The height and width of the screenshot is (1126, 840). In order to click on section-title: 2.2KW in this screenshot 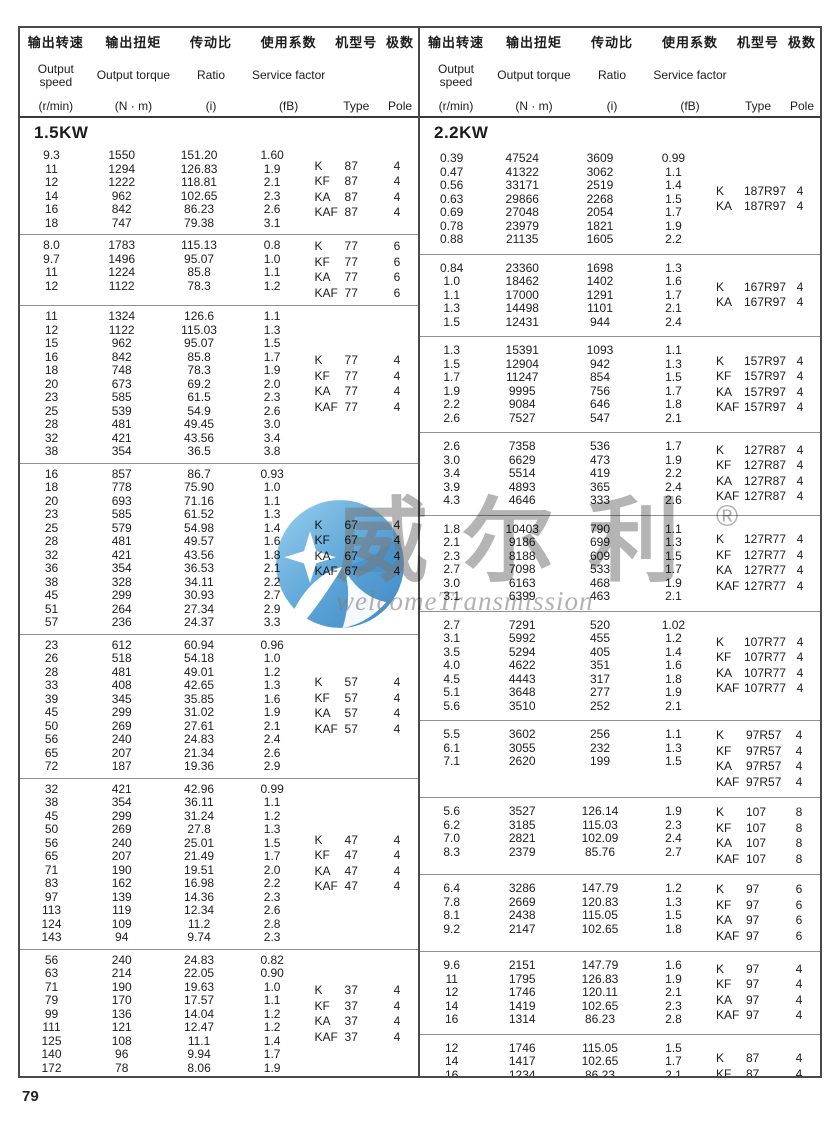, I will do `click(461, 132)`.